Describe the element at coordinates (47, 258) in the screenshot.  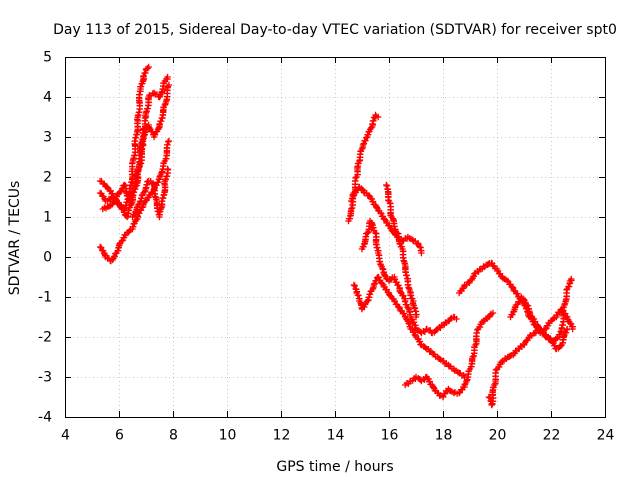
I see `y-tick-label: 0` at that location.